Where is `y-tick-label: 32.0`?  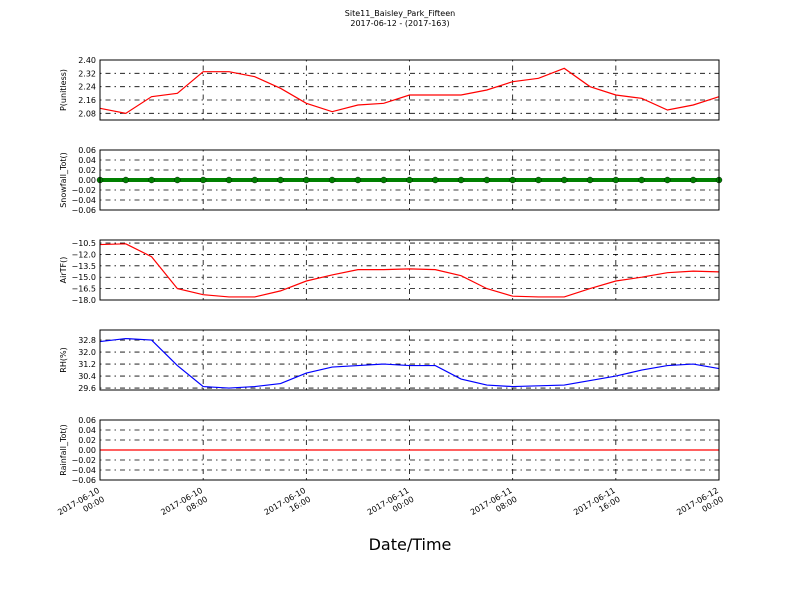 y-tick-label: 32.0 is located at coordinates (87, 352).